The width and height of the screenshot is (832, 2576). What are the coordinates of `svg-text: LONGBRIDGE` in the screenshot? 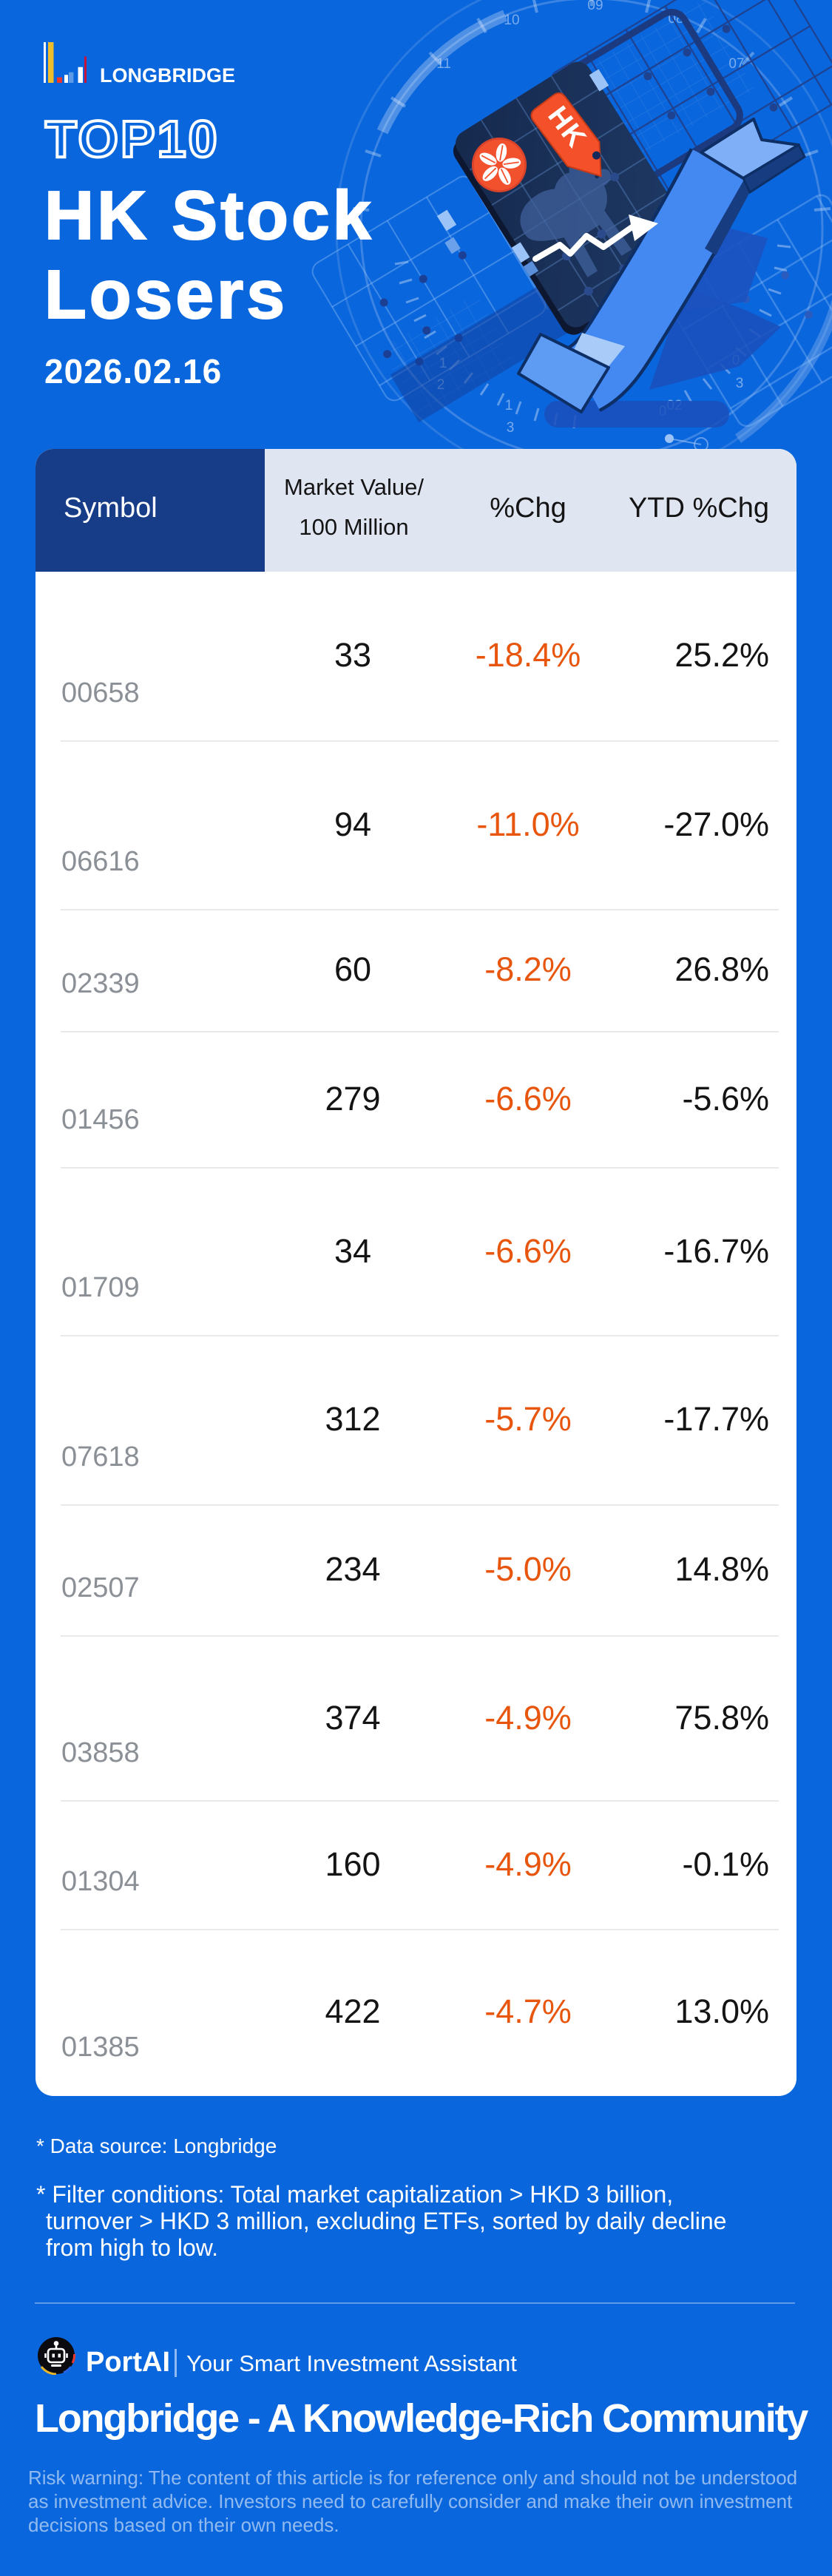 It's located at (167, 75).